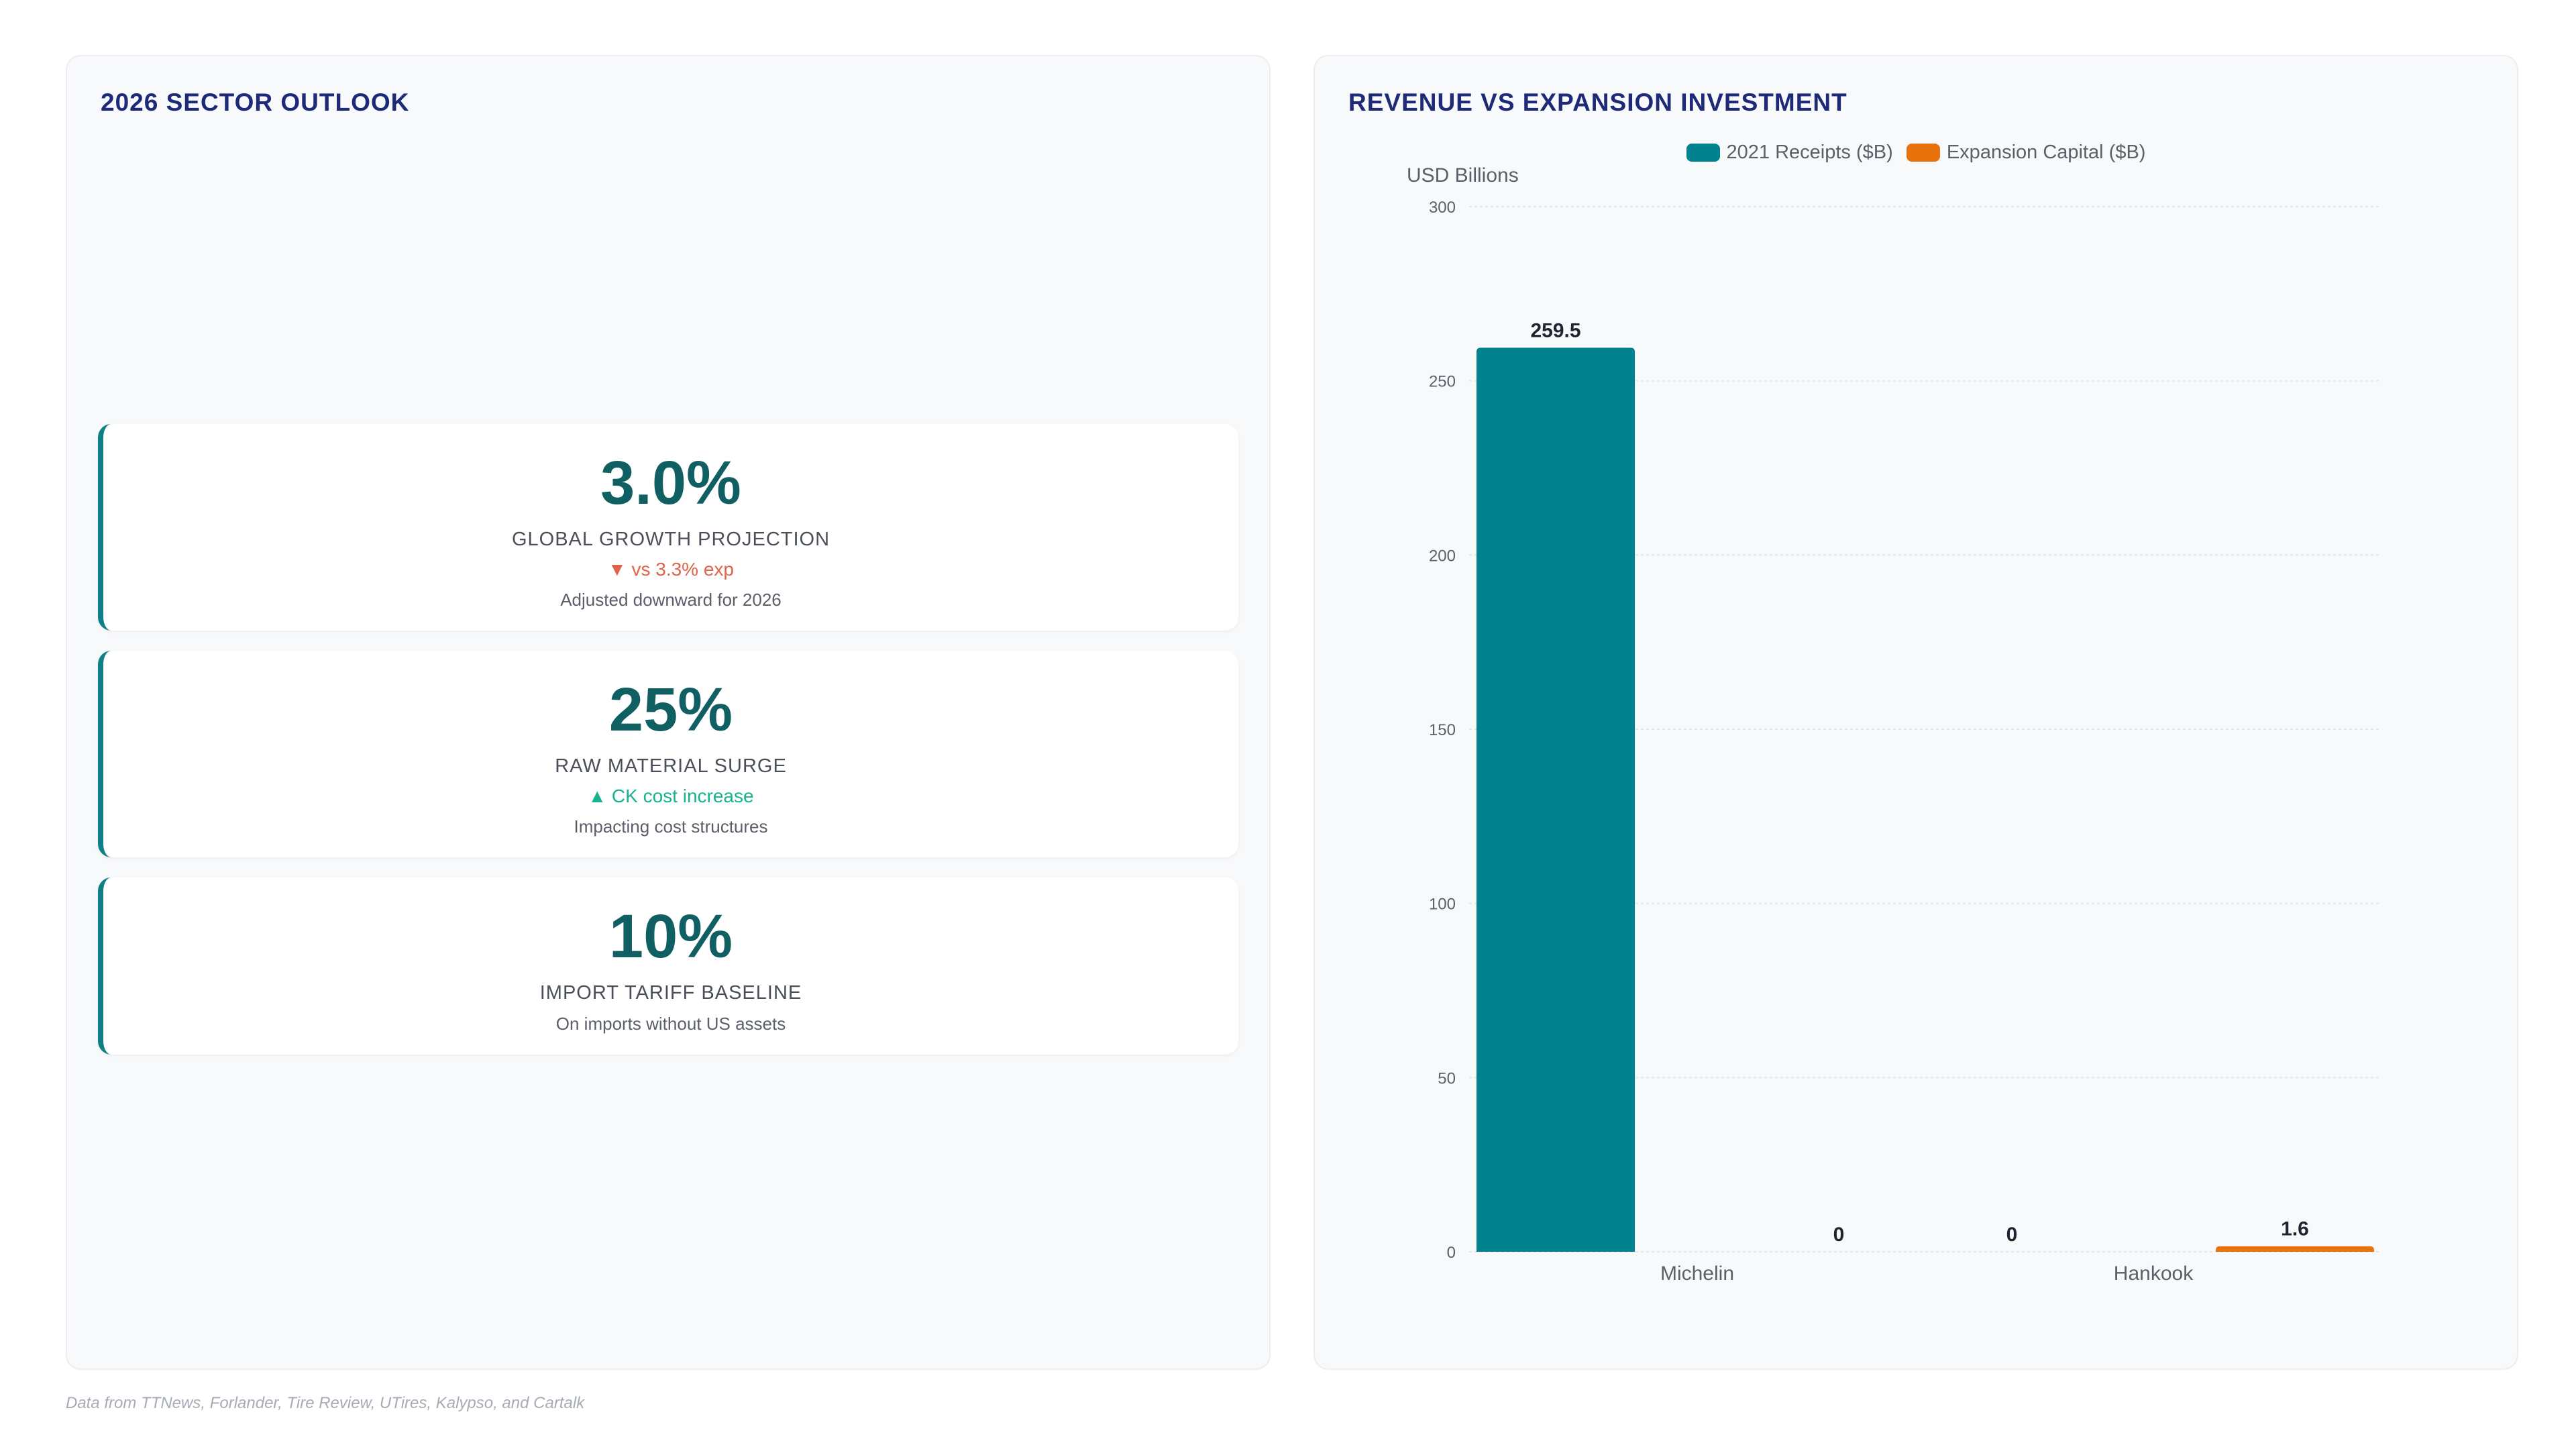  Describe the element at coordinates (671, 600) in the screenshot. I see `kpi-note: Adjusted downward for 2026` at that location.